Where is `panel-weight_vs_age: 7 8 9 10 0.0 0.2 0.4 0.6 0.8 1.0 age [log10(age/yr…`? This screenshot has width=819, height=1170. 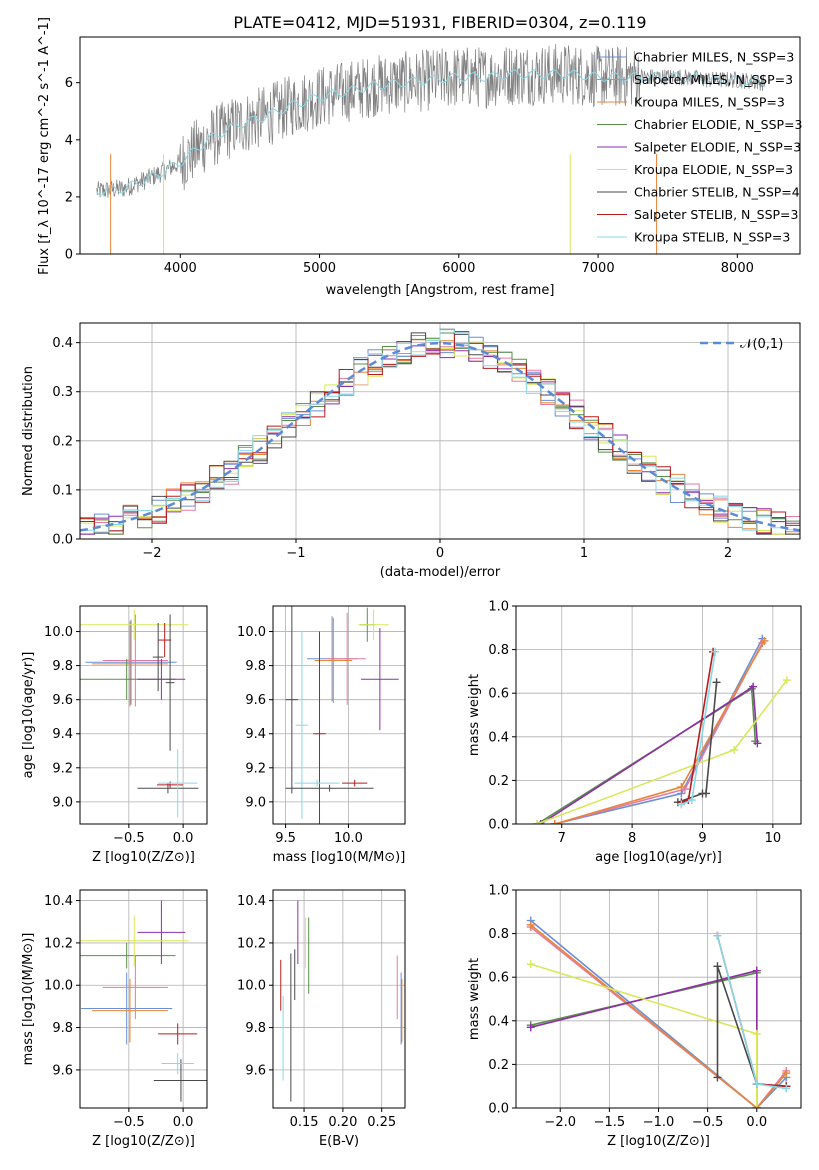 panel-weight_vs_age: 7 8 9 10 0.0 0.2 0.4 0.6 0.8 1.0 age [log10(age/yr… is located at coordinates (634, 732).